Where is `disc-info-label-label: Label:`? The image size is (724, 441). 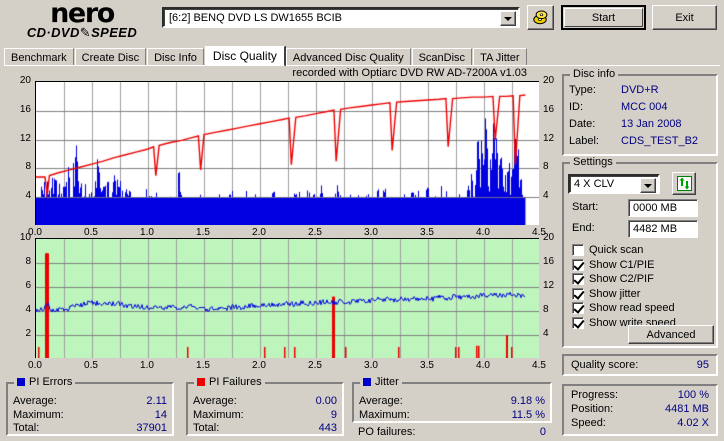 disc-info-label-label: Label: is located at coordinates (584, 141).